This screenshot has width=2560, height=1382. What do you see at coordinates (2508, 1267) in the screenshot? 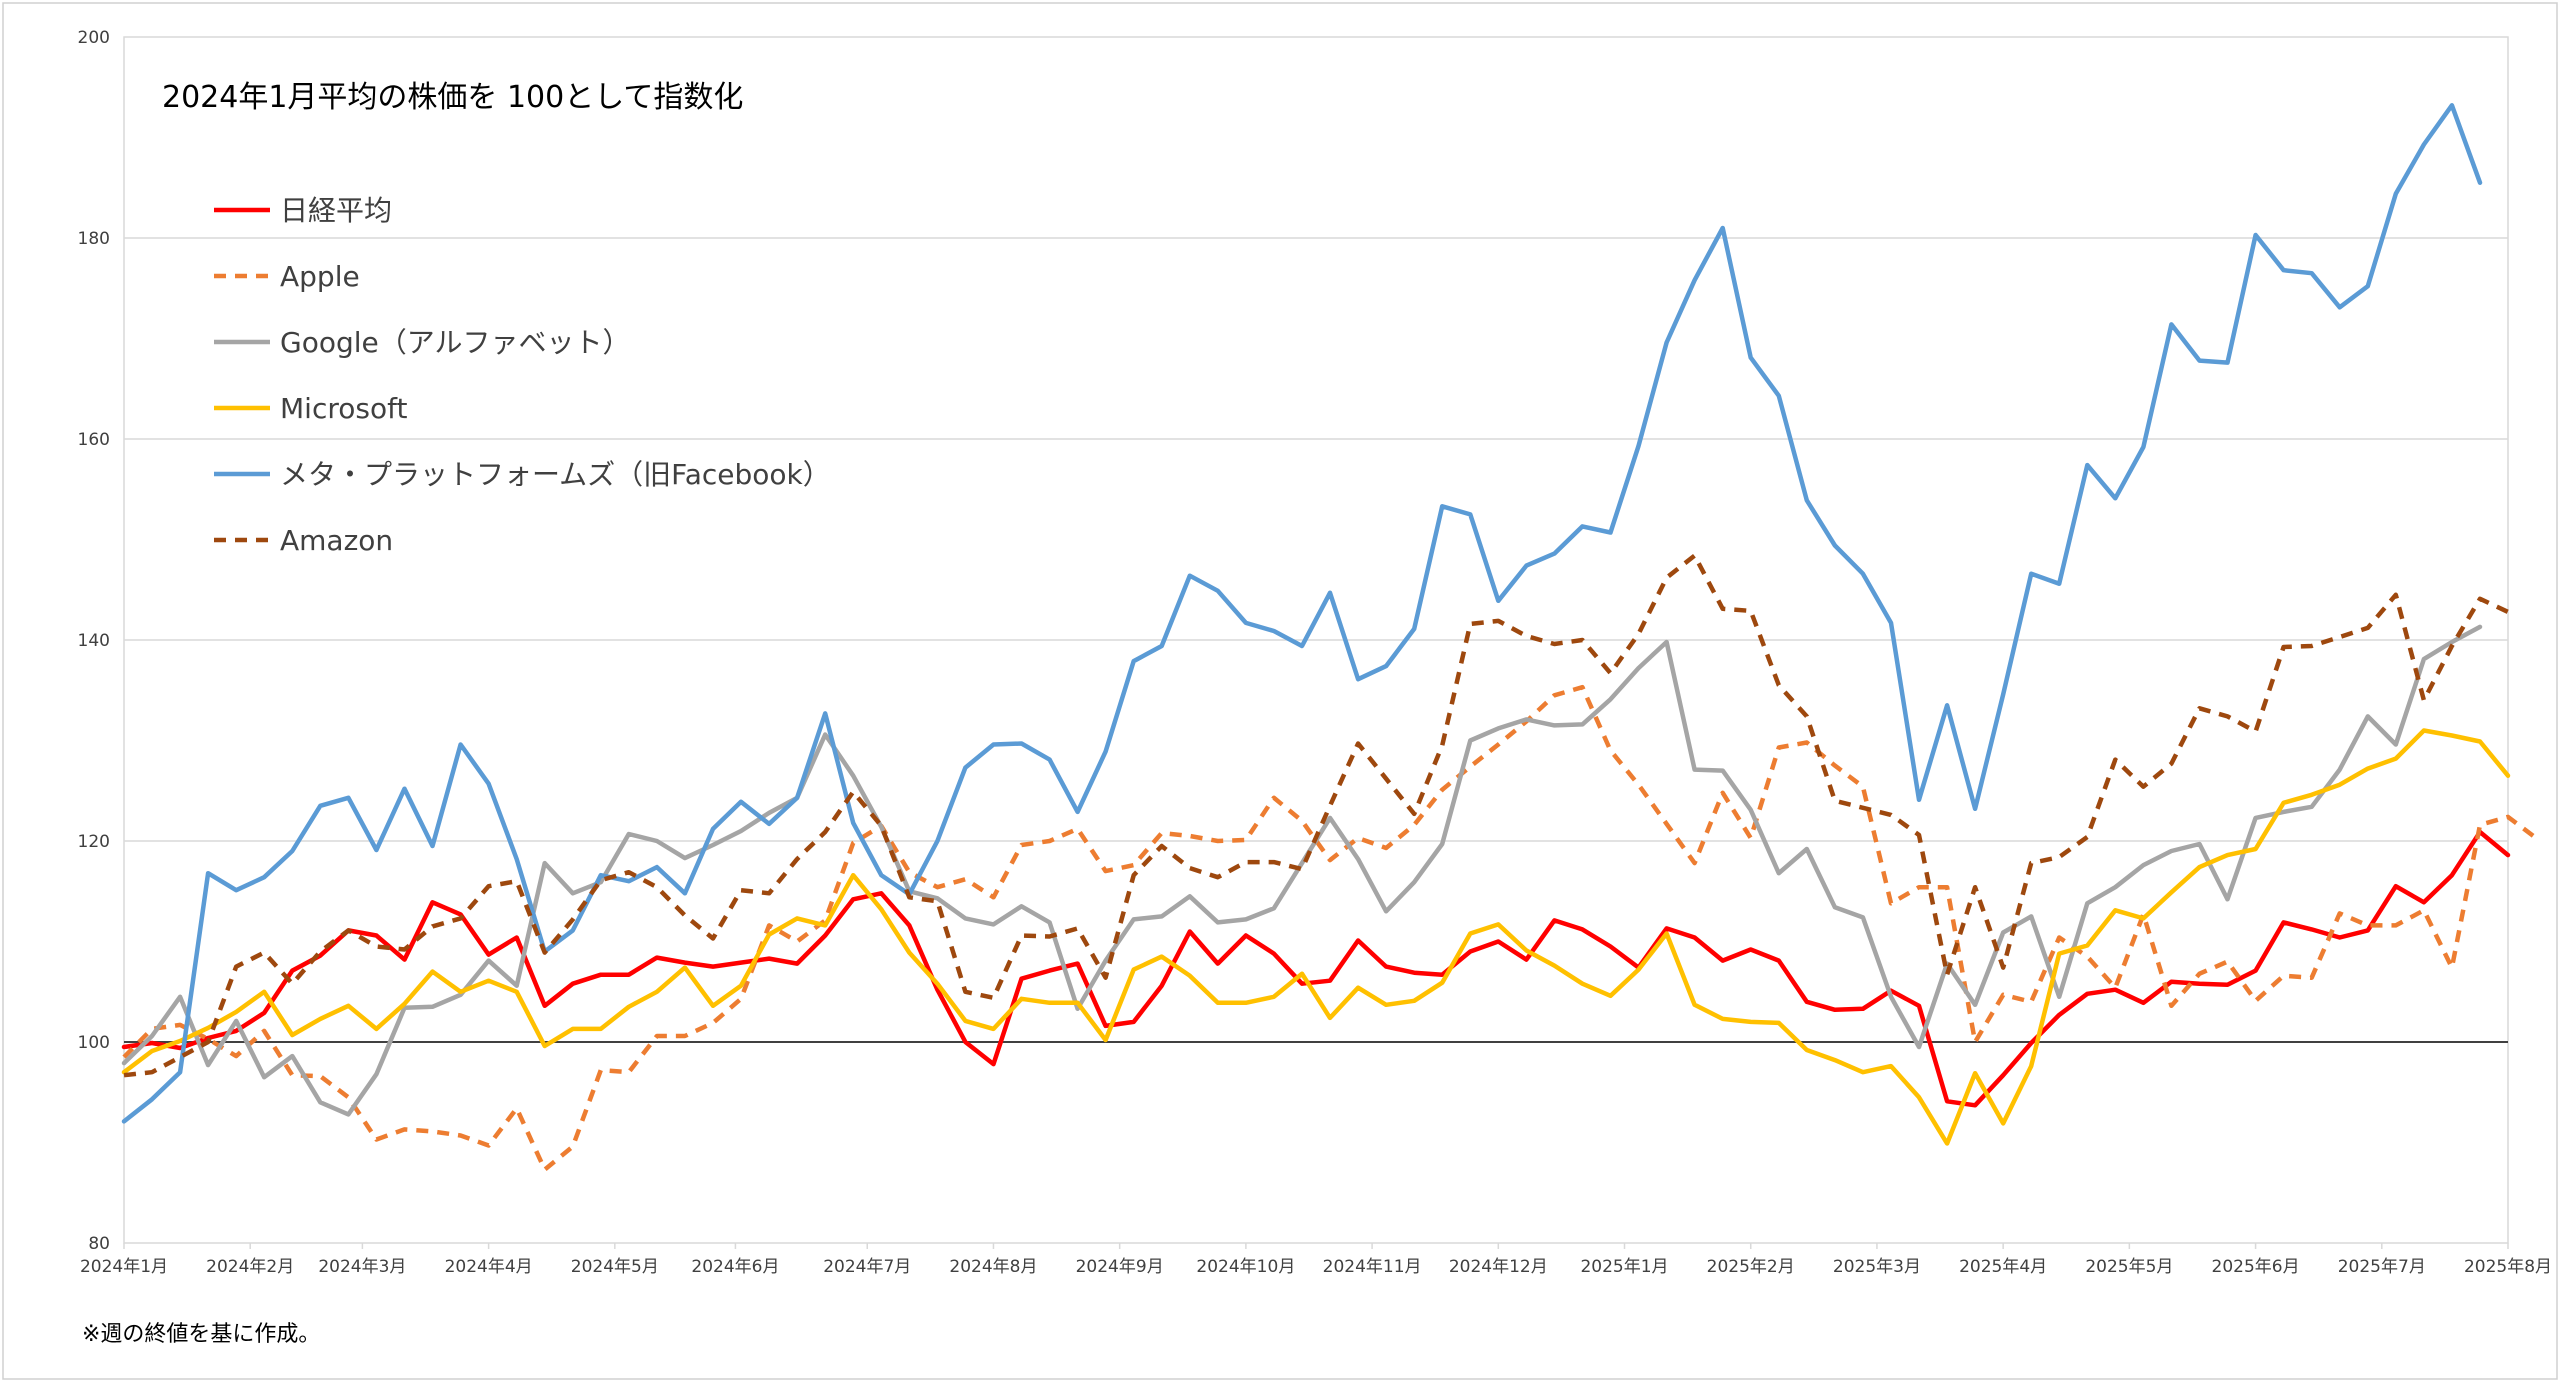
I see `x-tick-label: 2025年8月` at bounding box center [2508, 1267].